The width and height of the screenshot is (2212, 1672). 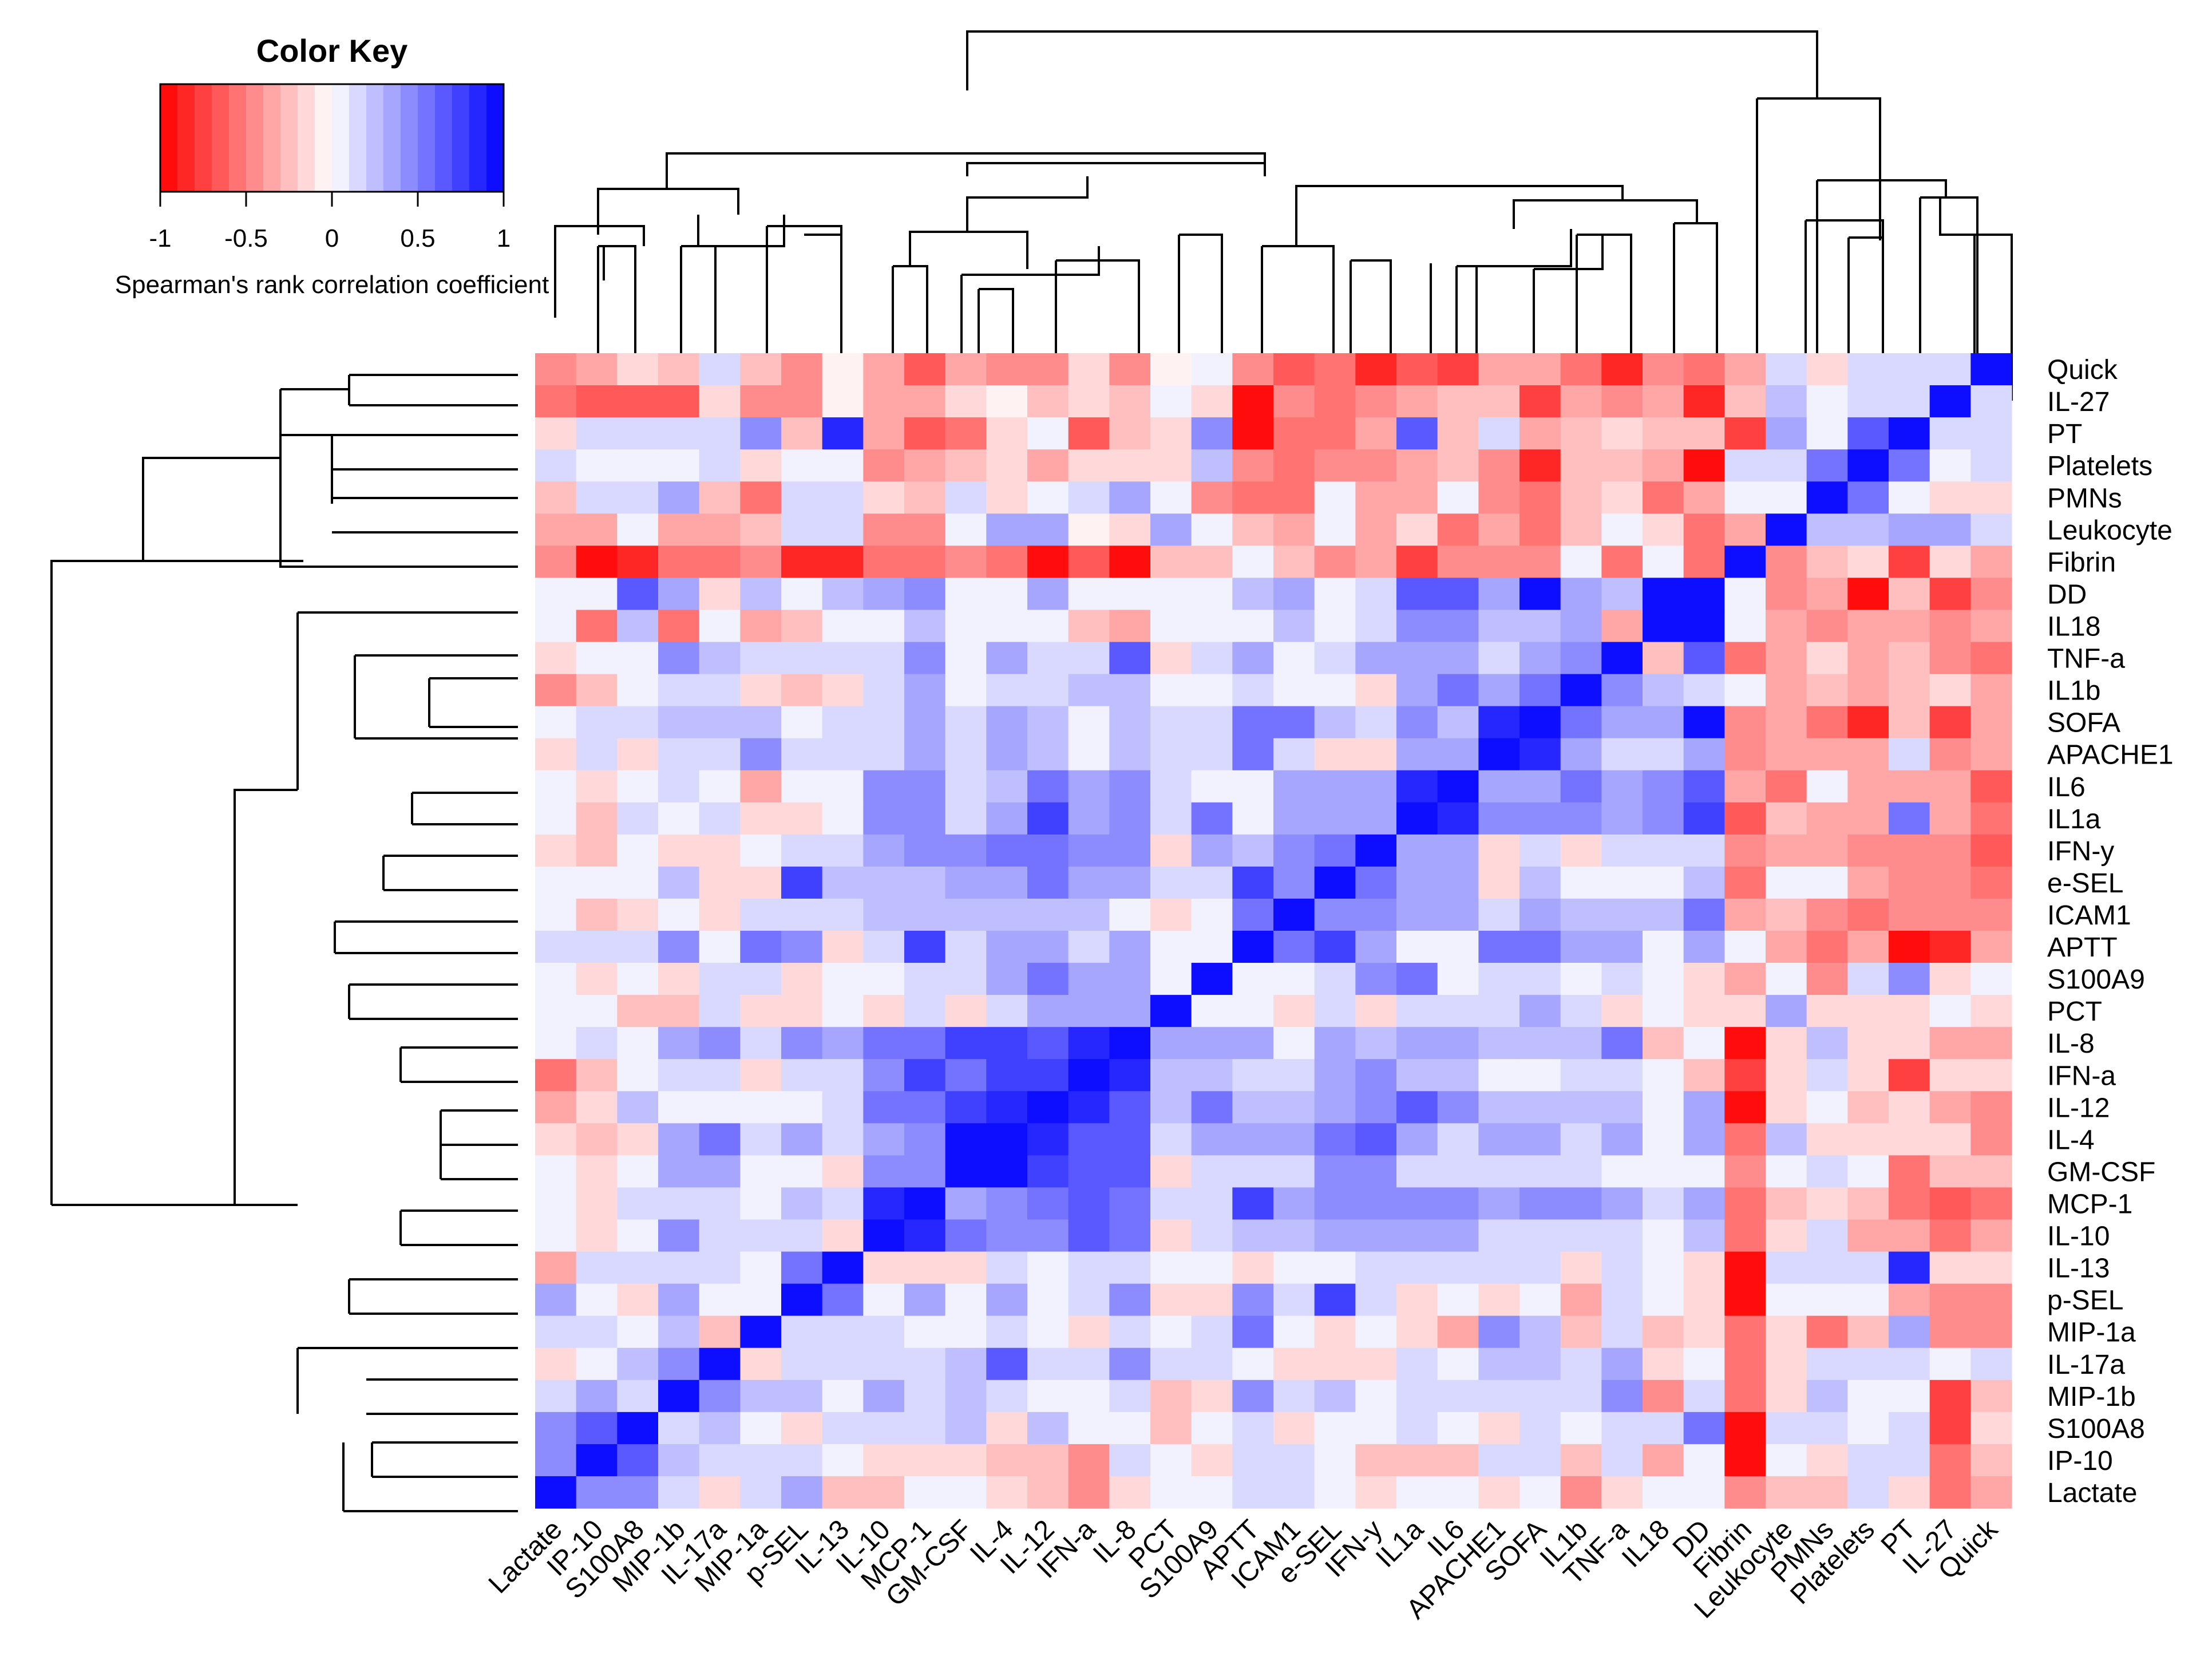 What do you see at coordinates (1400, 1544) in the screenshot?
I see `column-label: IL1a` at bounding box center [1400, 1544].